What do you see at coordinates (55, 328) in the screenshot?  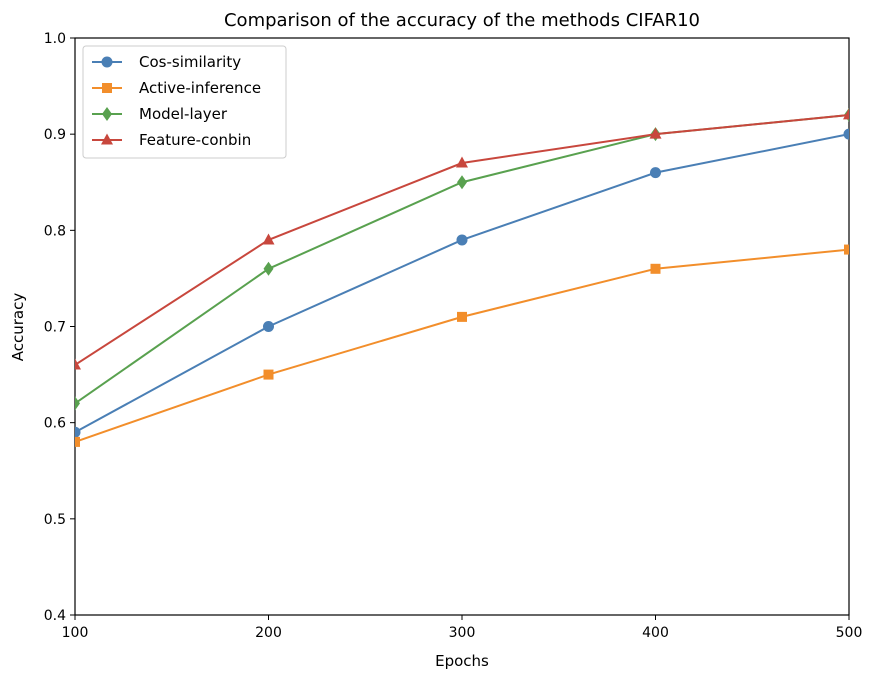 I see `y-tick-label: 0.7` at bounding box center [55, 328].